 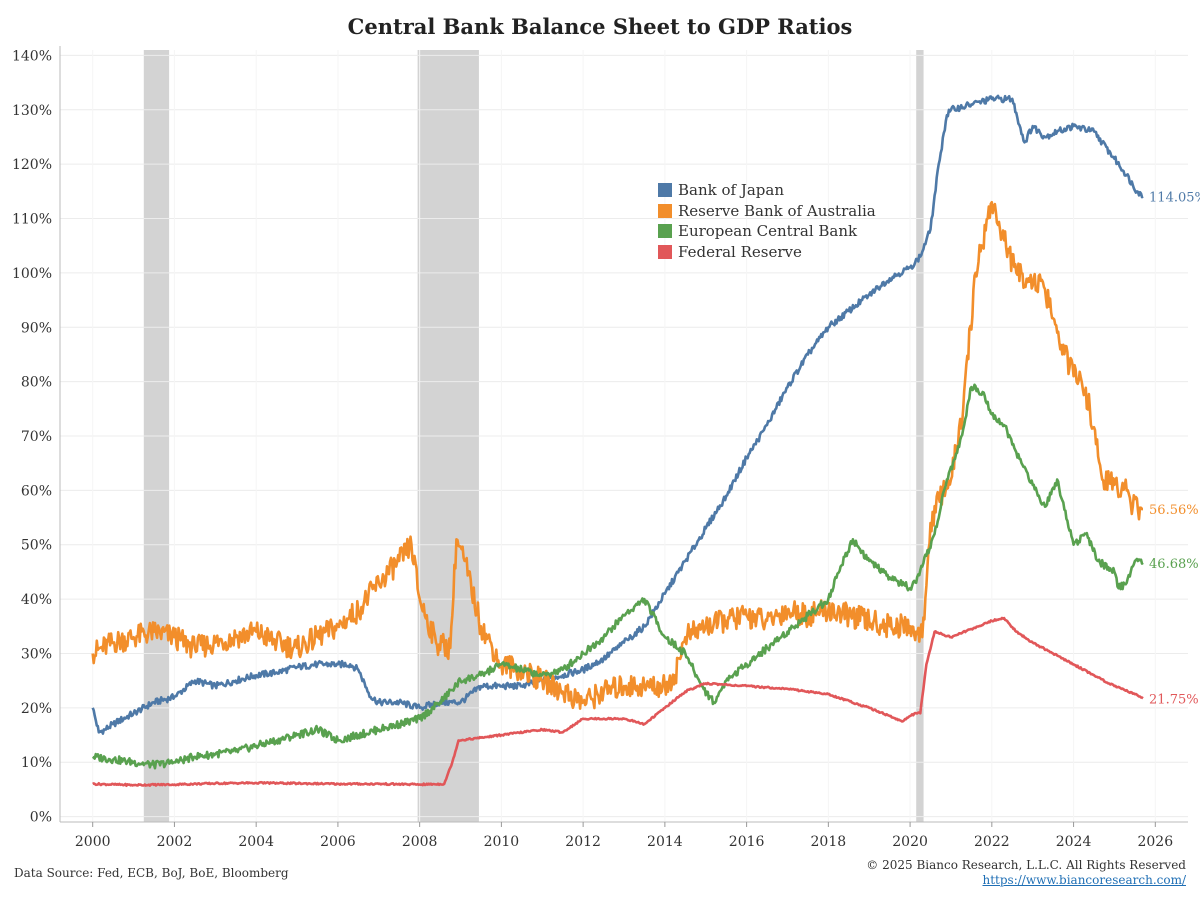 What do you see at coordinates (93, 842) in the screenshot?
I see `x-tick-label: 2000` at bounding box center [93, 842].